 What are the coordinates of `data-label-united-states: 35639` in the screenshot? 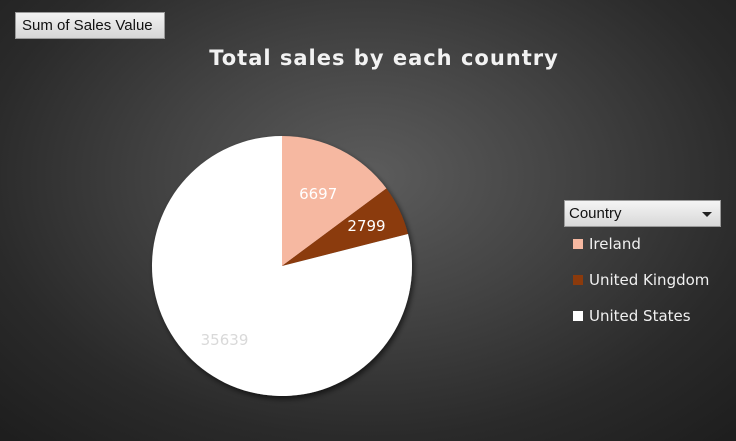 It's located at (225, 340).